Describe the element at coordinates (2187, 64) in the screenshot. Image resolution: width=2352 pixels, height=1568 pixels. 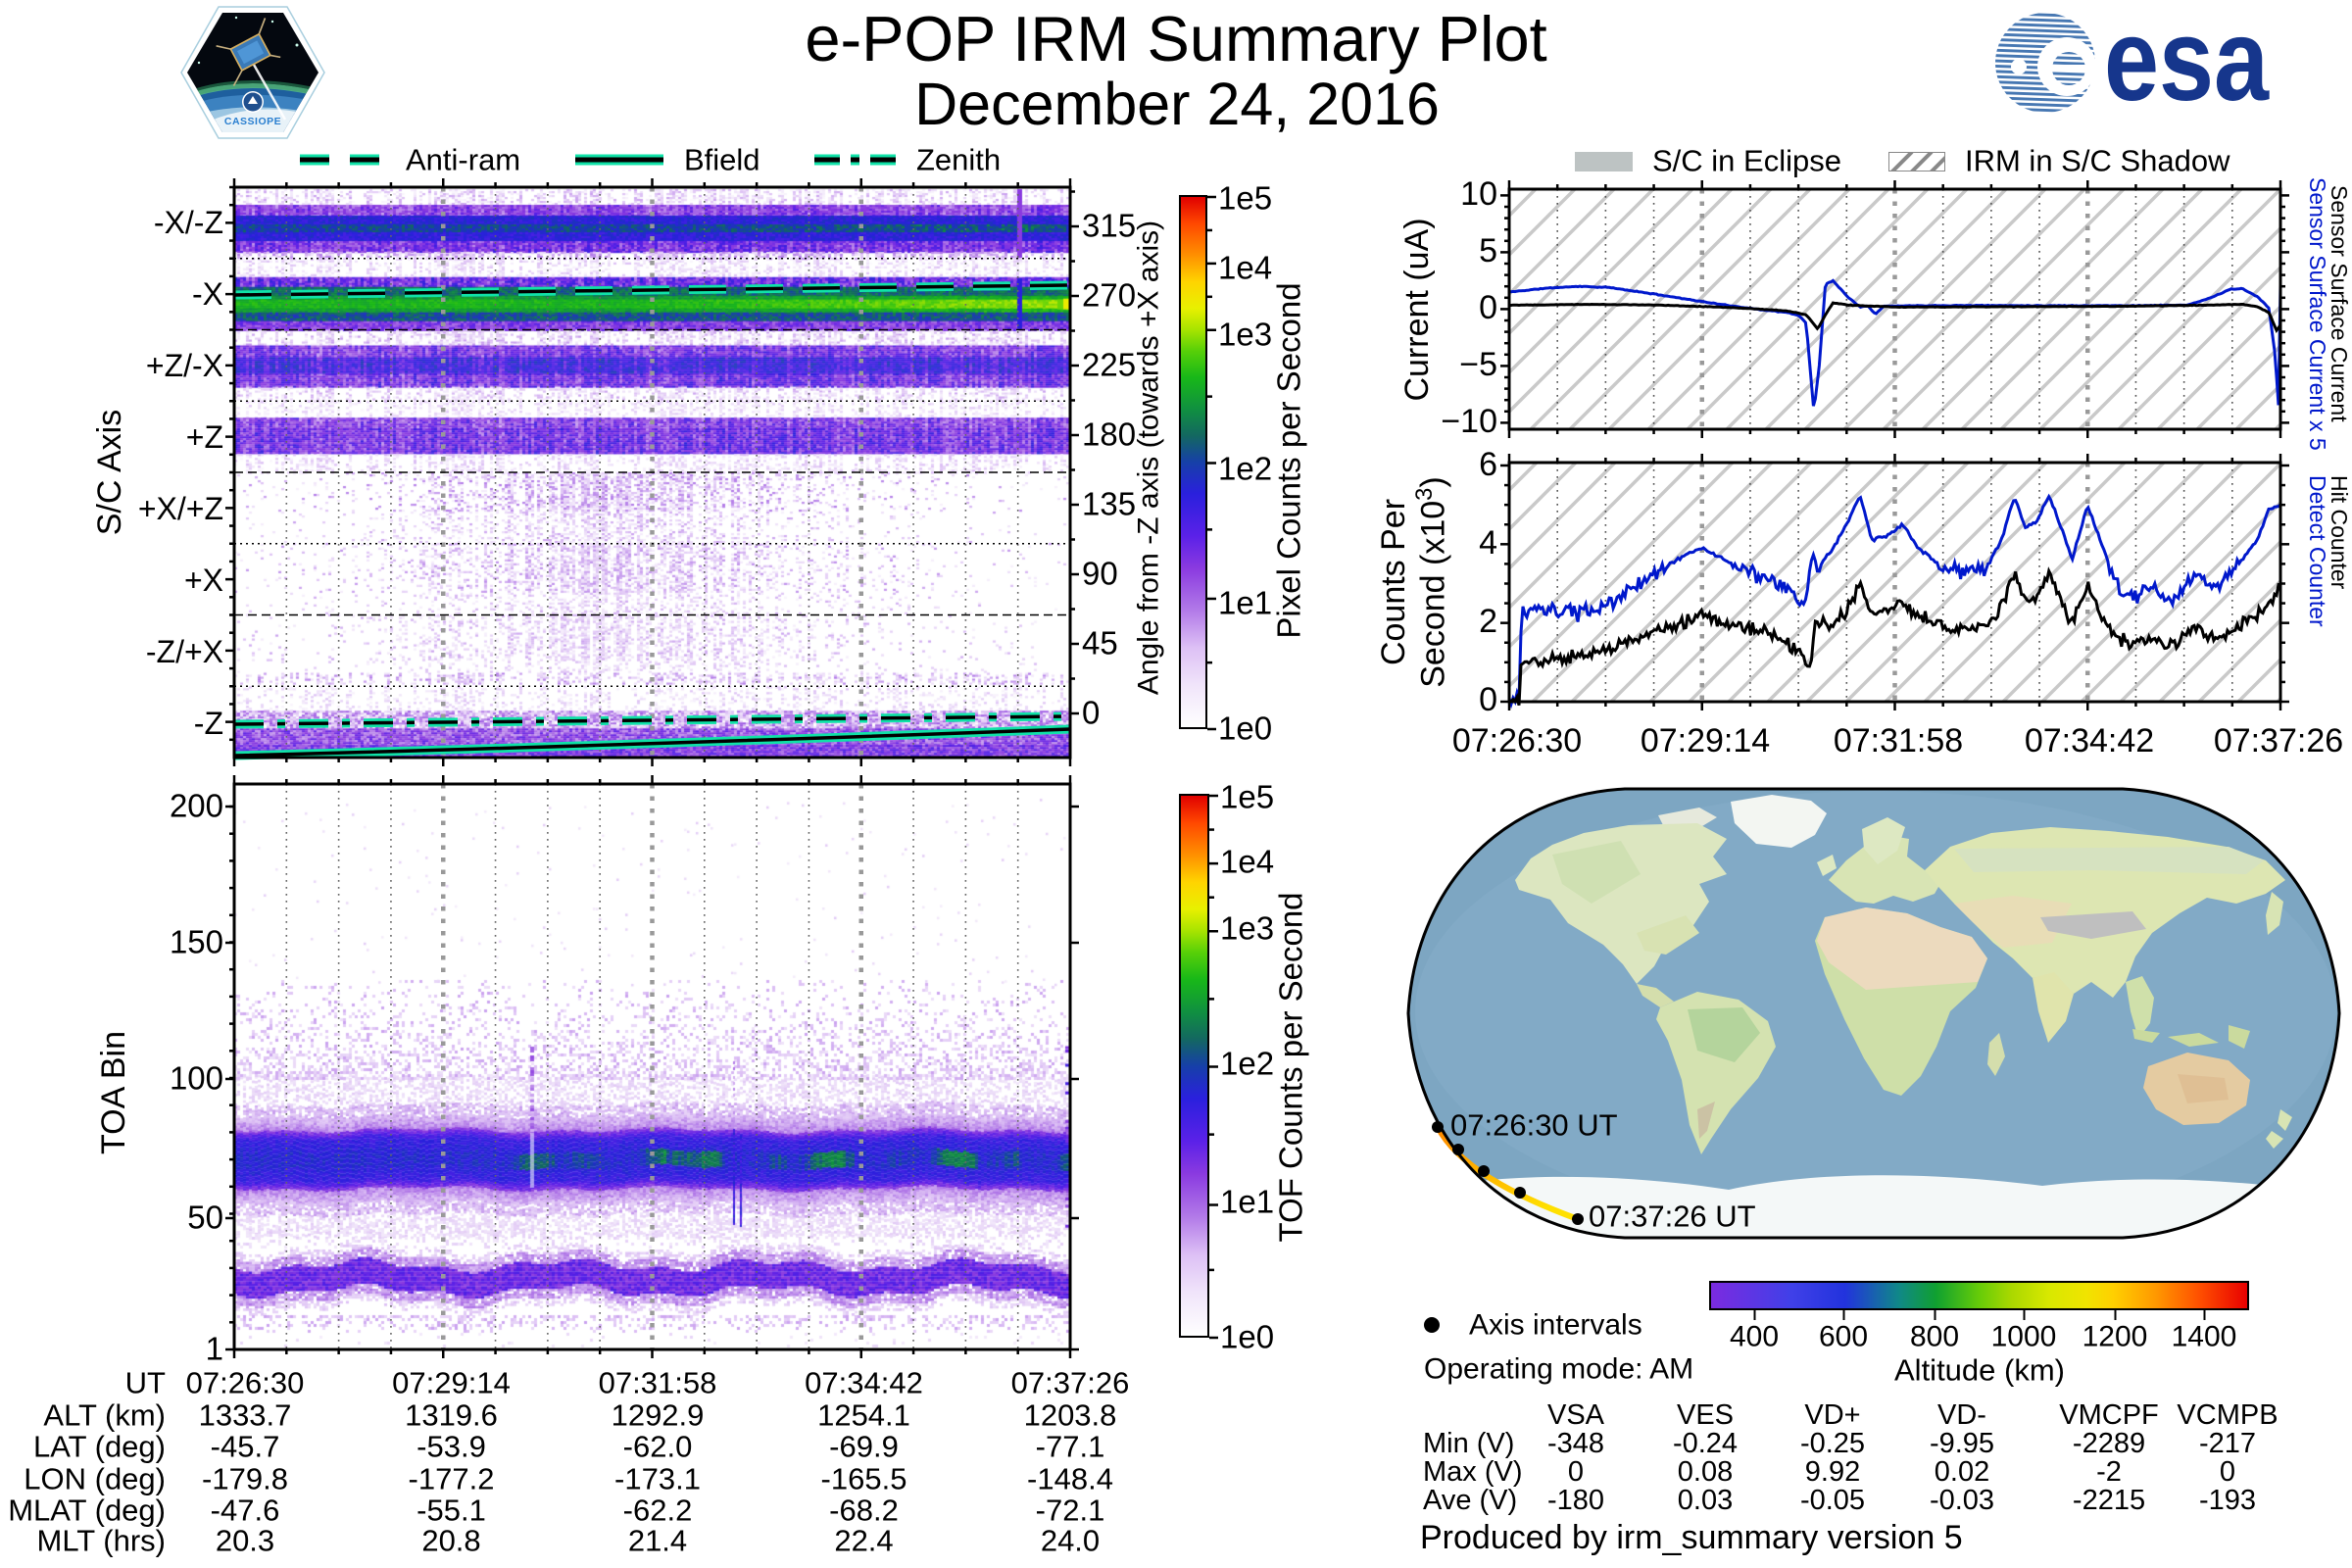
I see `svg-text: esa` at that location.